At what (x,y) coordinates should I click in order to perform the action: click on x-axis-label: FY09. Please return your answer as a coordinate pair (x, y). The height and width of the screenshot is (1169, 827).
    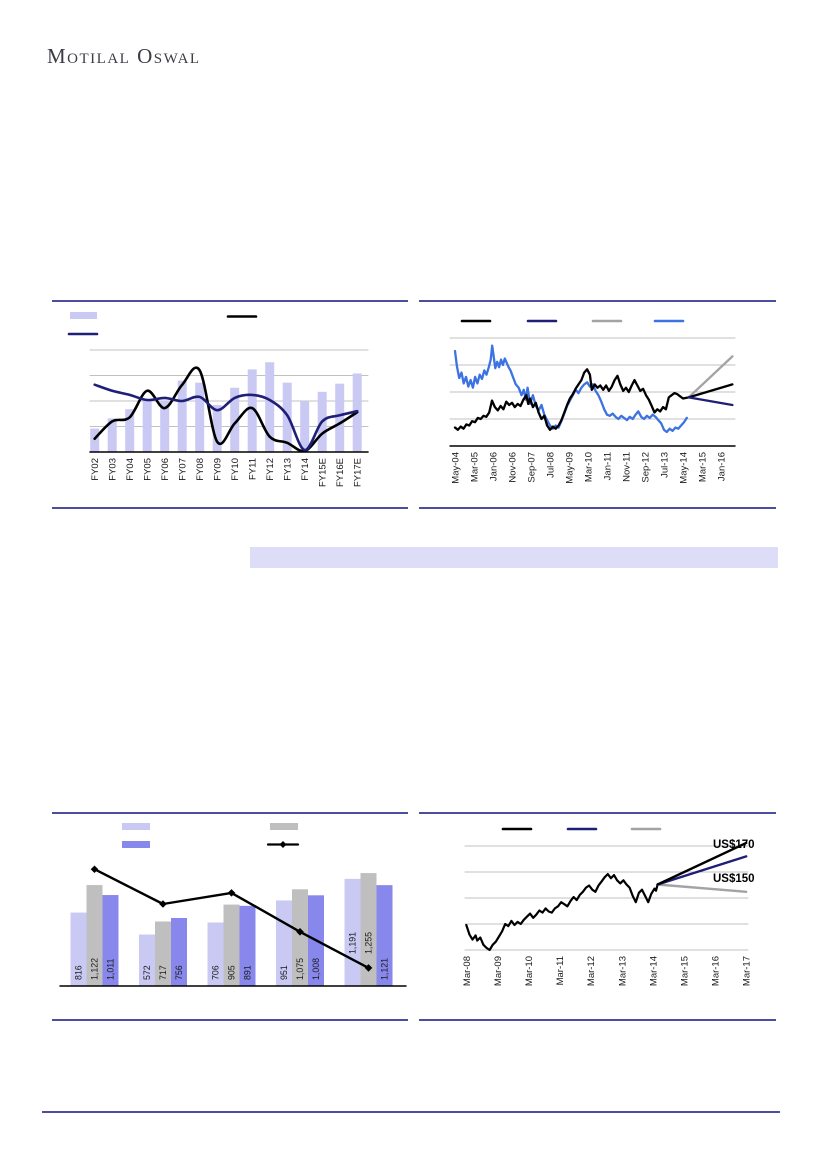
    Looking at the image, I should click on (218, 469).